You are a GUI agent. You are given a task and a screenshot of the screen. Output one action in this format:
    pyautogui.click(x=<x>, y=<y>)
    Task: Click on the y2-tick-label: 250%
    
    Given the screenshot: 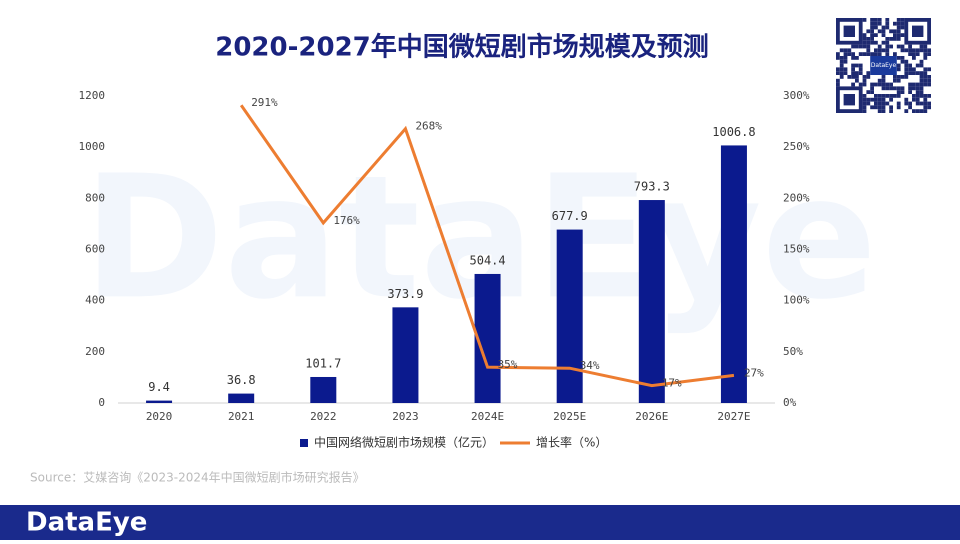 What is the action you would take?
    pyautogui.click(x=796, y=146)
    